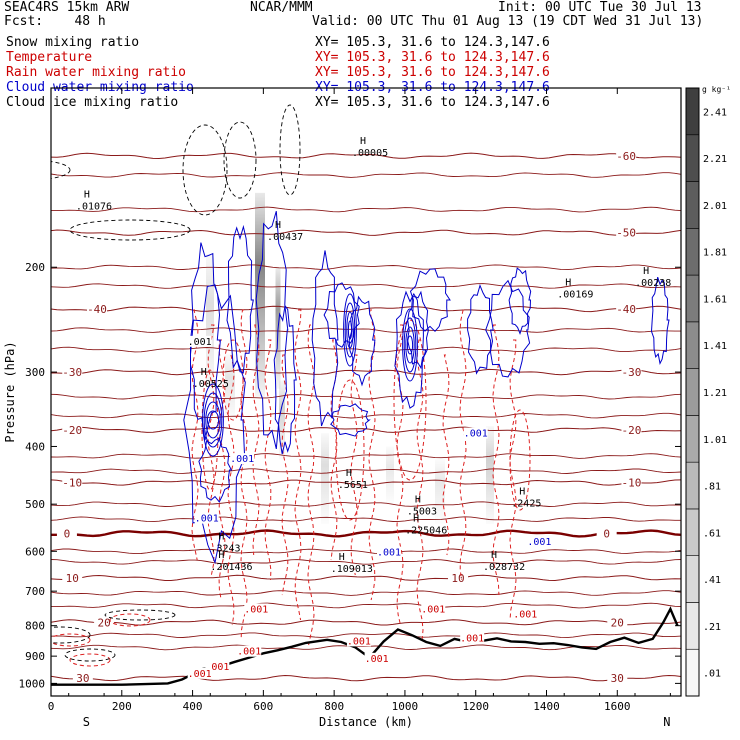 The height and width of the screenshot is (740, 740). I want to click on y-tick-label: 1000, so click(32, 683).